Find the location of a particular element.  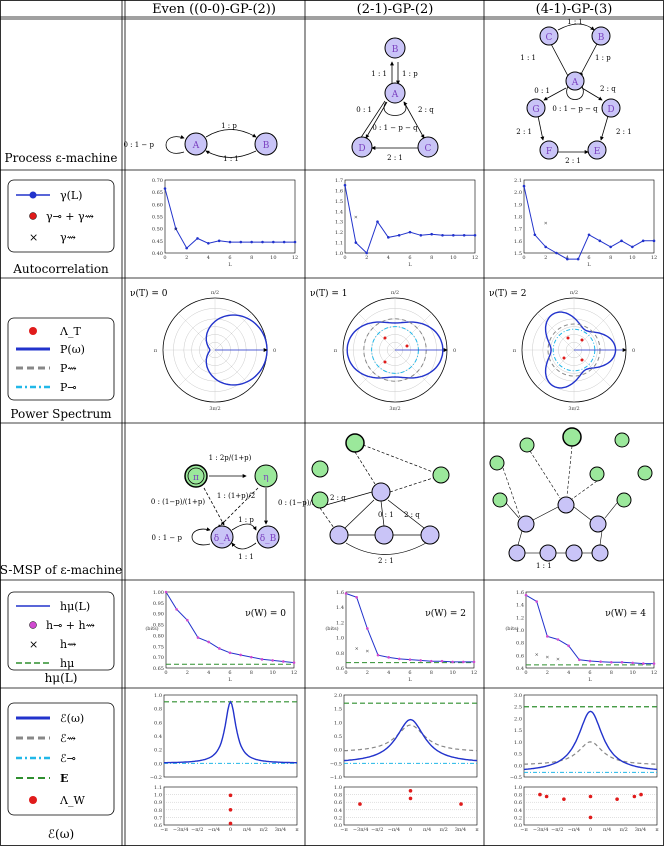

tick-label: π/4 is located at coordinates (247, 830).